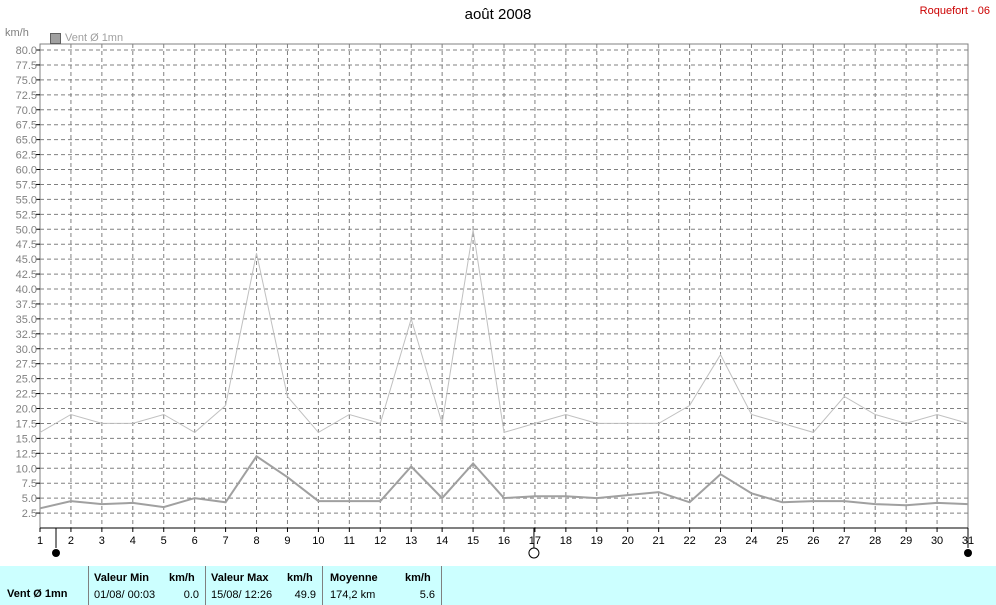  What do you see at coordinates (689, 541) in the screenshot?
I see `x-tick-label: 22` at bounding box center [689, 541].